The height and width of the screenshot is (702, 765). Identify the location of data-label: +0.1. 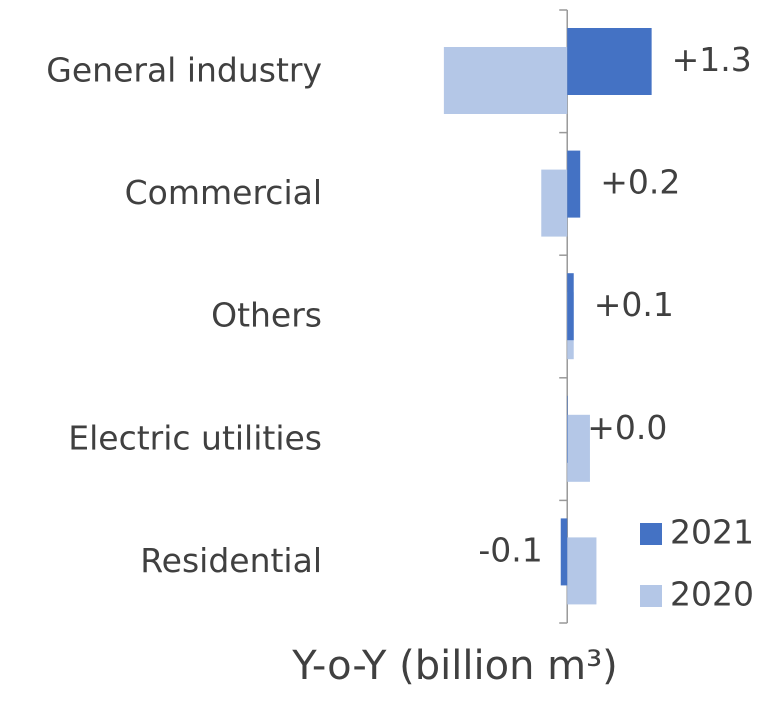
(634, 304).